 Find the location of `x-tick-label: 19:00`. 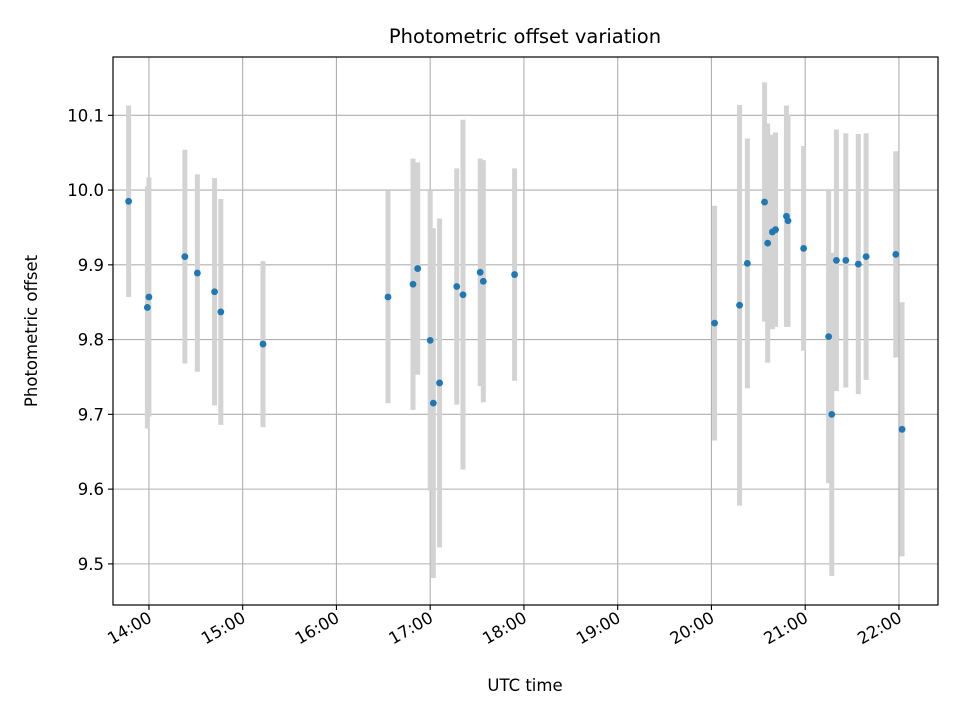

x-tick-label: 19:00 is located at coordinates (598, 628).